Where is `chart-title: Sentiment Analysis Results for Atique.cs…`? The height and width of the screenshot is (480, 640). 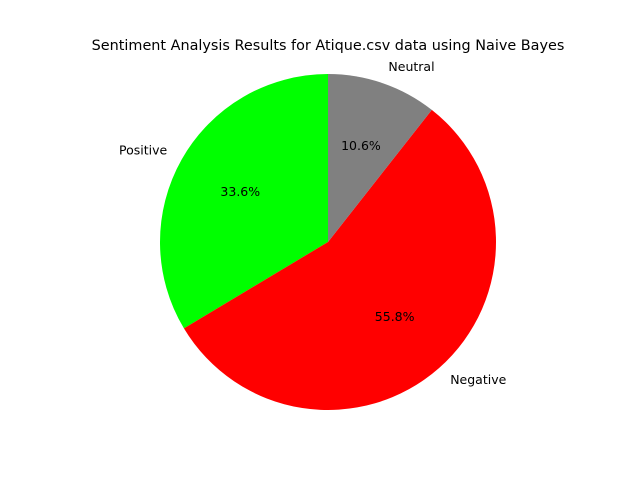
chart-title: Sentiment Analysis Results for Atique.cs… is located at coordinates (328, 46).